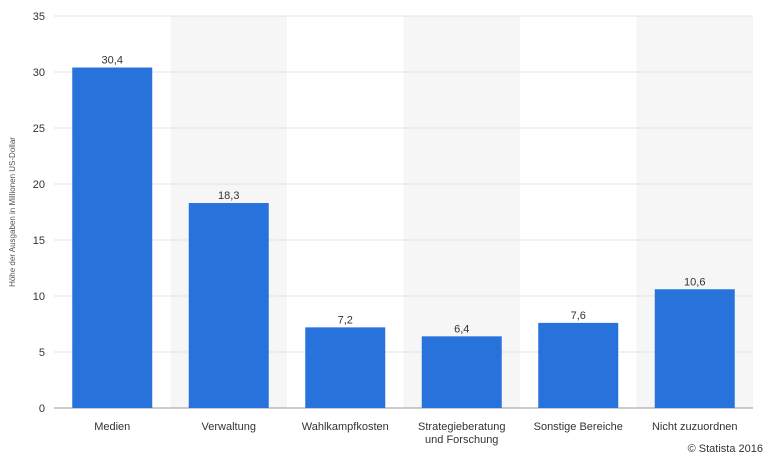 This screenshot has width=775, height=461. What do you see at coordinates (112, 427) in the screenshot?
I see `category-label: Medien` at bounding box center [112, 427].